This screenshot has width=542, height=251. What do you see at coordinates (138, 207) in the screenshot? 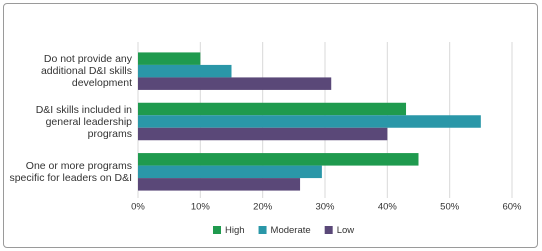
I see `x-tick-label: 0%` at bounding box center [138, 207].